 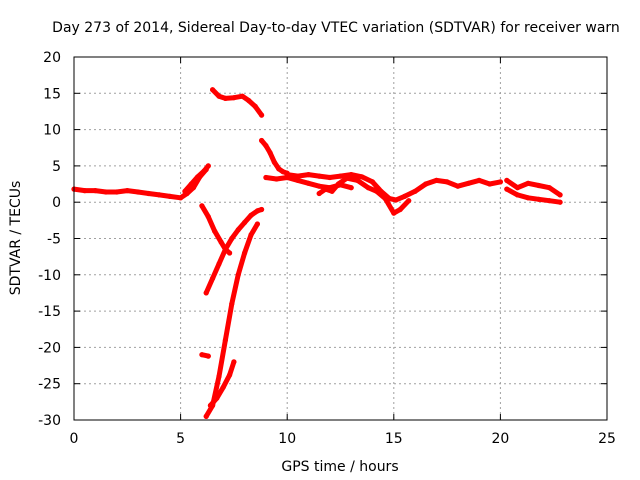 I want to click on x-tick-label: 15, so click(x=394, y=439).